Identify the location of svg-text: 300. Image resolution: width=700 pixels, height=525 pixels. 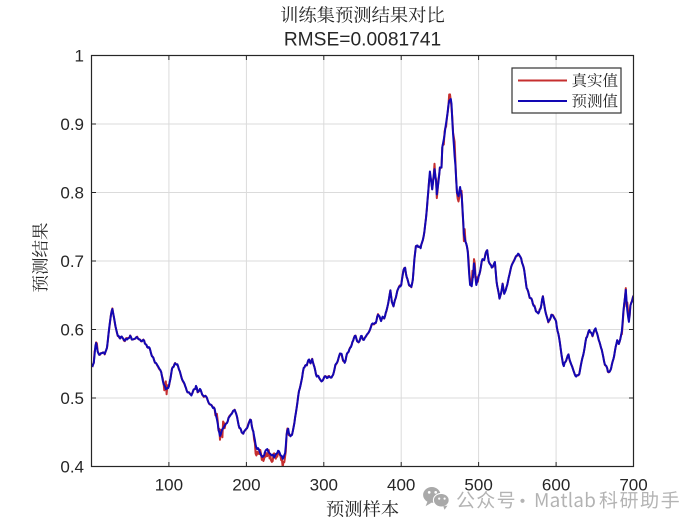
(324, 484).